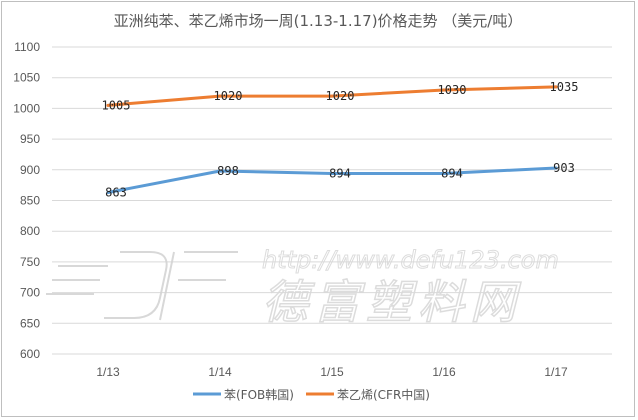  What do you see at coordinates (564, 87) in the screenshot?
I see `data-label: 1035` at bounding box center [564, 87].